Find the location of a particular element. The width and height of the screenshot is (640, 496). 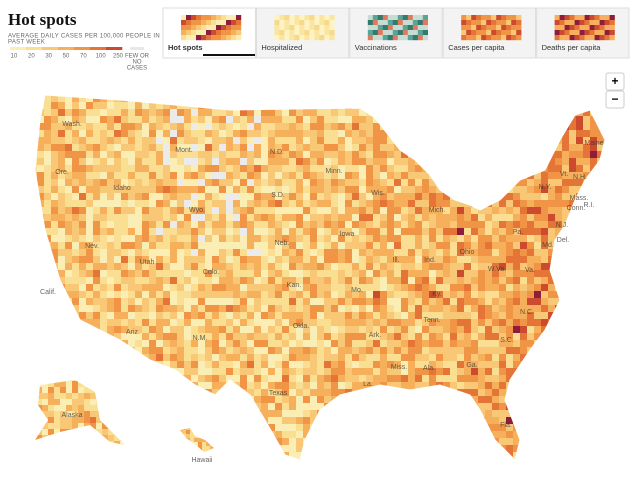

tab: Vaccinations is located at coordinates (396, 33).